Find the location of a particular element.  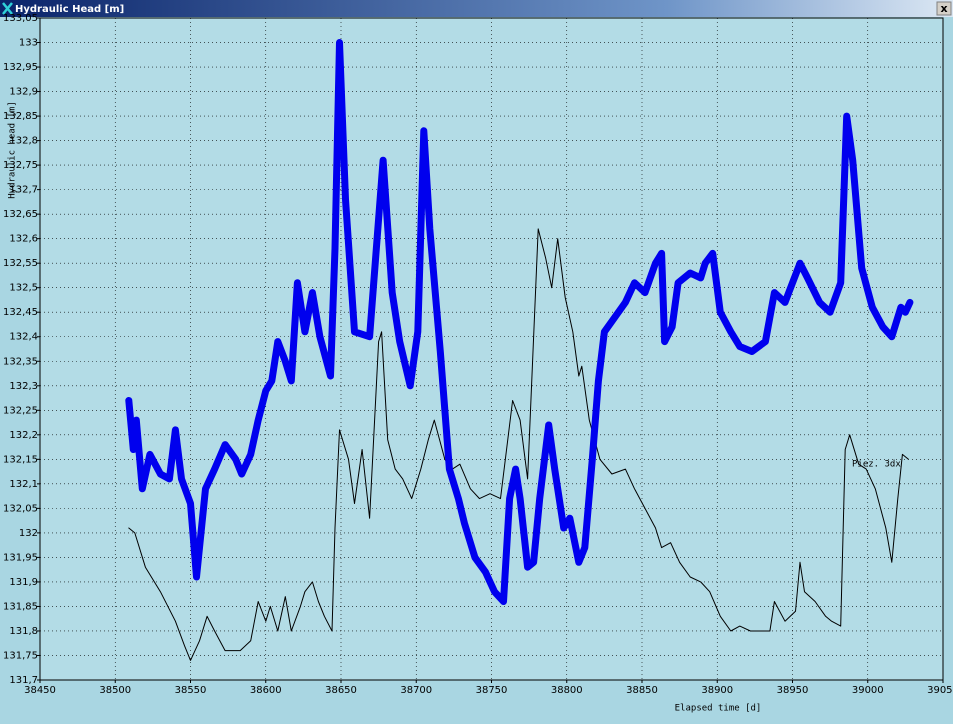

x-tick-label: 38900 is located at coordinates (717, 690).